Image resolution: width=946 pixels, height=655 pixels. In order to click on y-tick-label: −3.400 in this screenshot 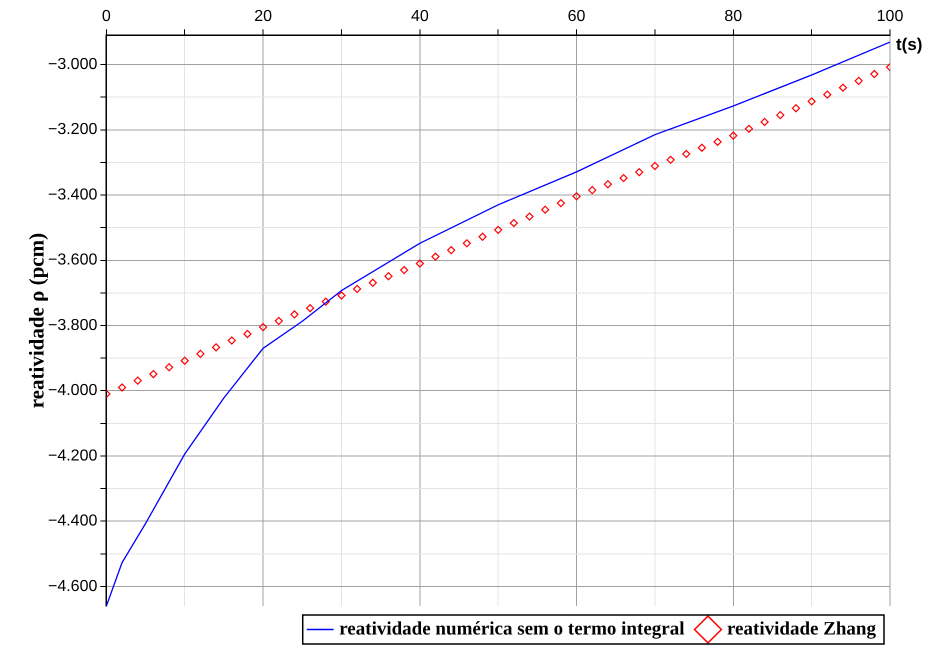, I will do `click(73, 195)`.